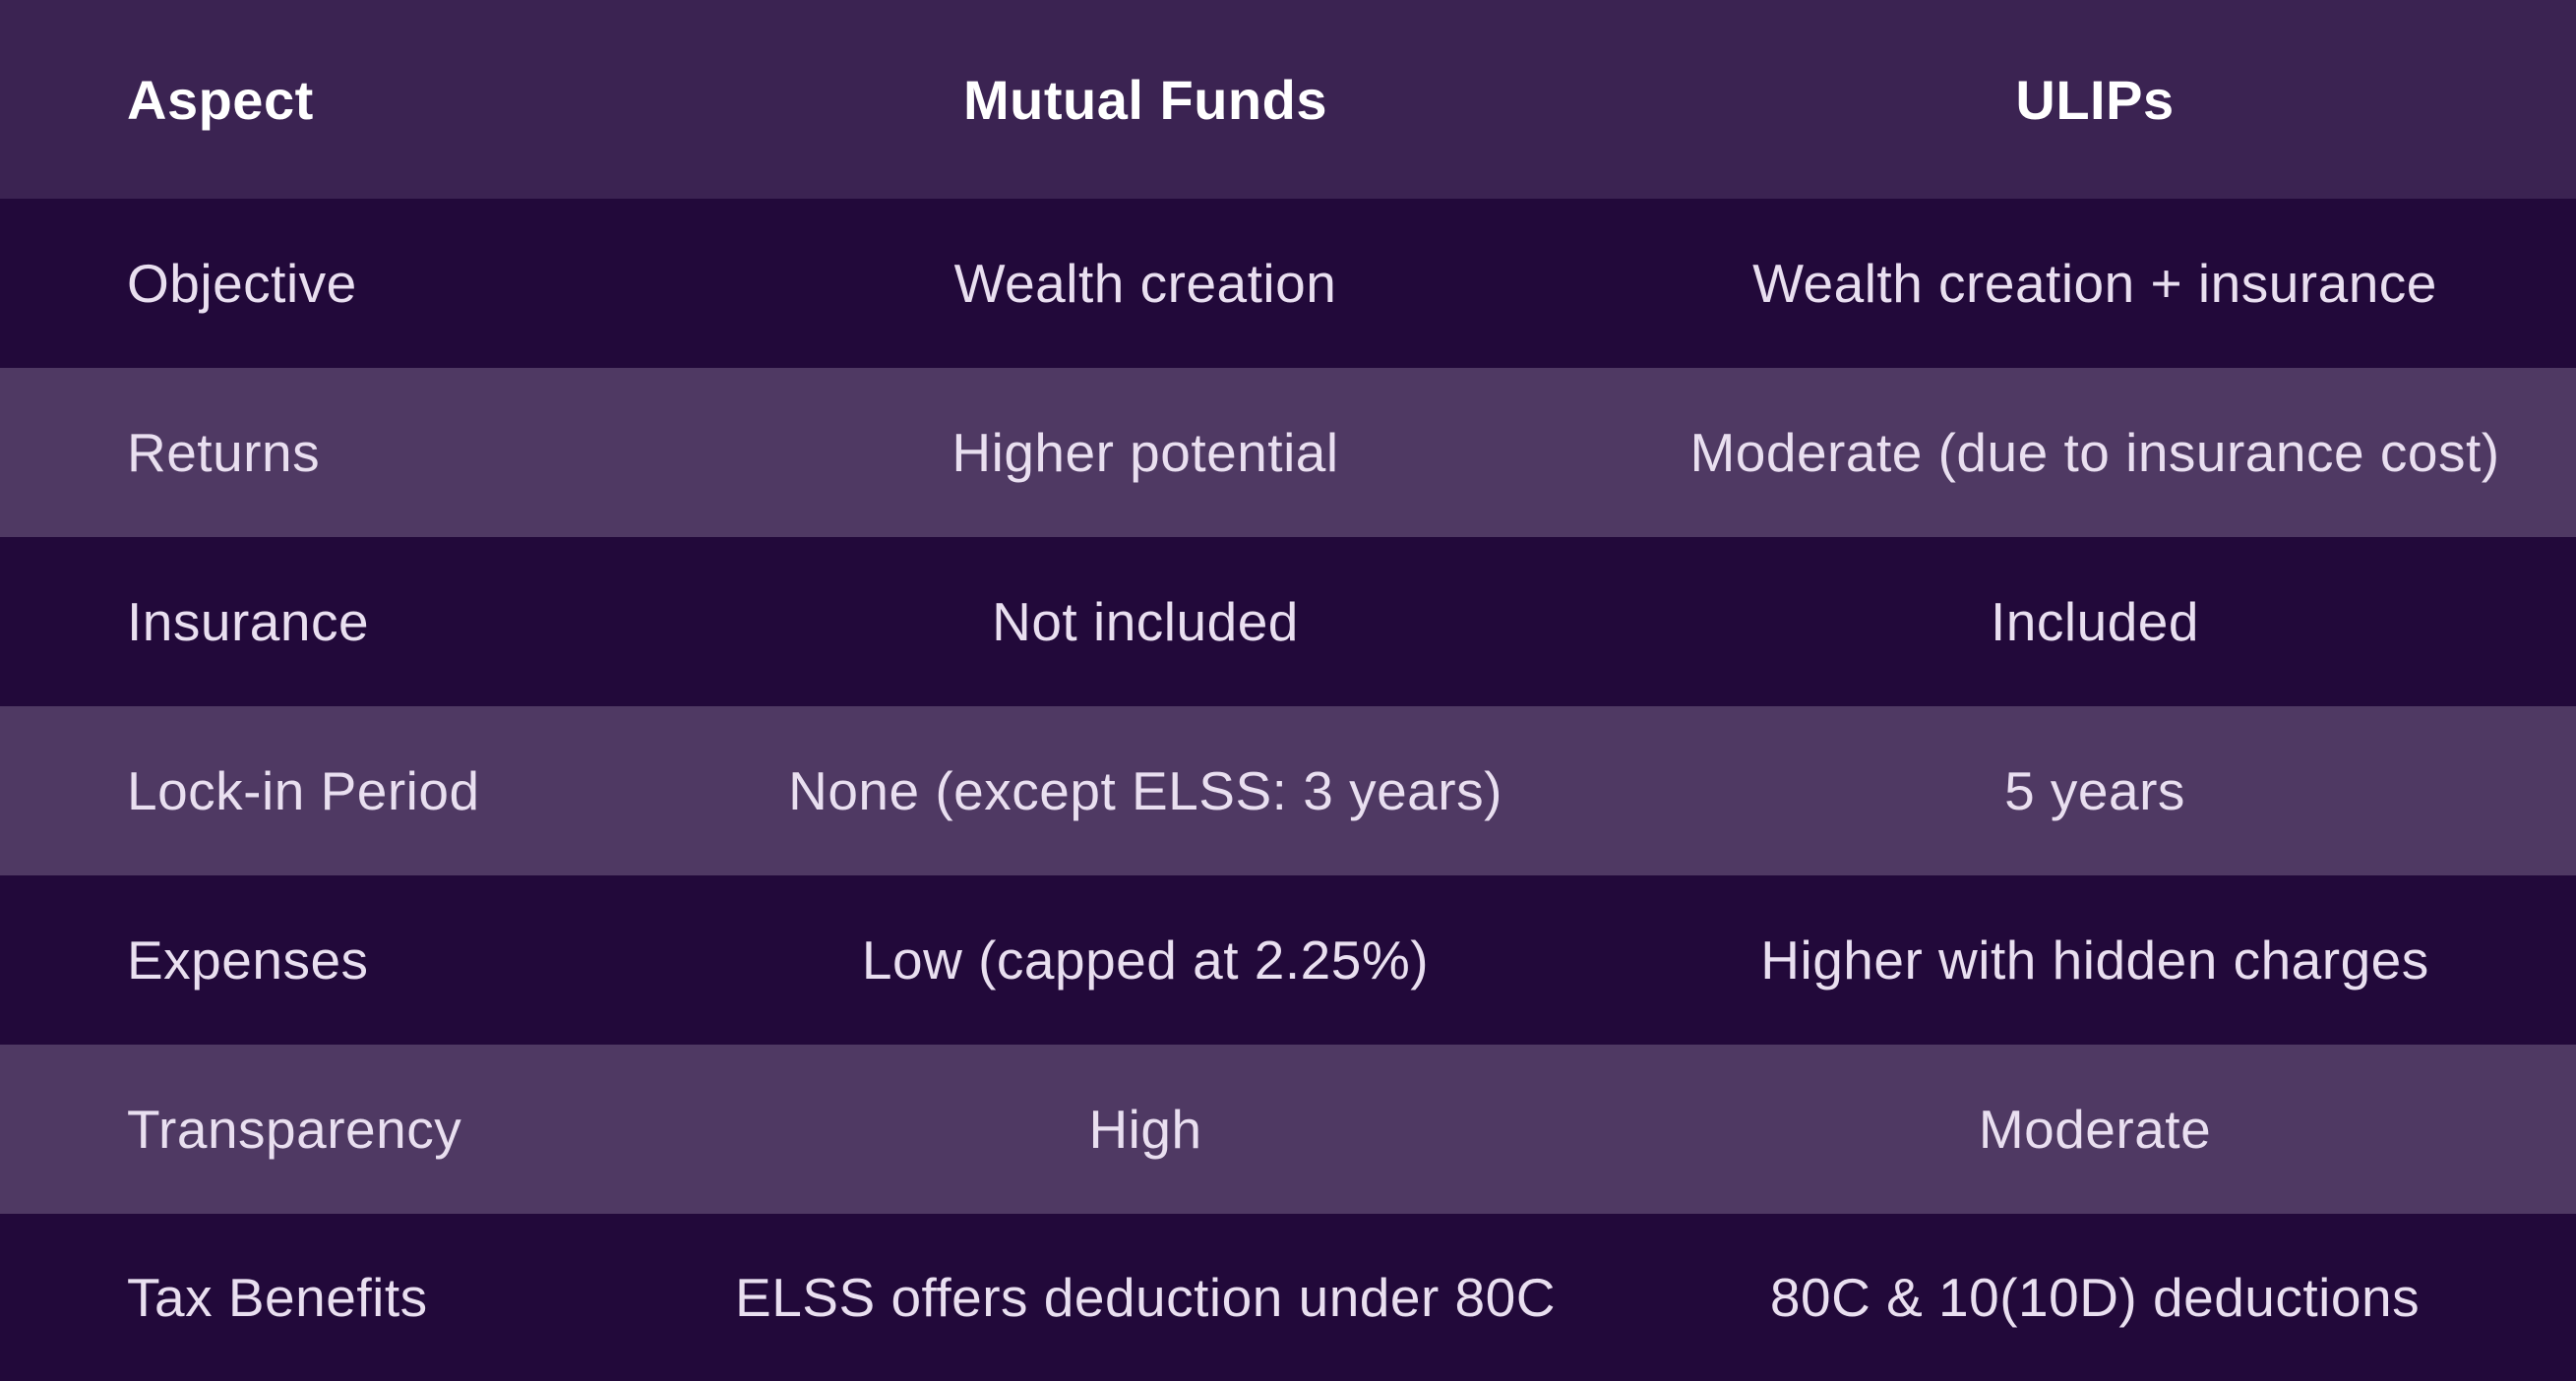 The image size is (2576, 1381). What do you see at coordinates (1145, 960) in the screenshot?
I see `row-mutual-funds: Low (capped at 2.25%)` at bounding box center [1145, 960].